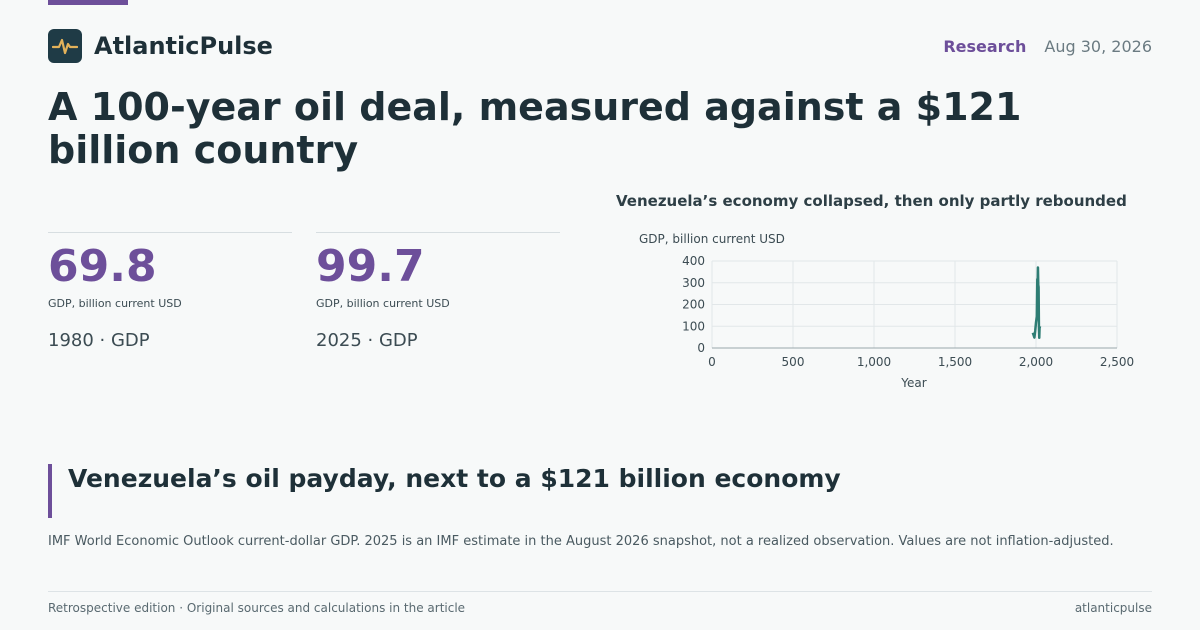 Image resolution: width=1200 pixels, height=630 pixels. I want to click on logo, so click(65, 46).